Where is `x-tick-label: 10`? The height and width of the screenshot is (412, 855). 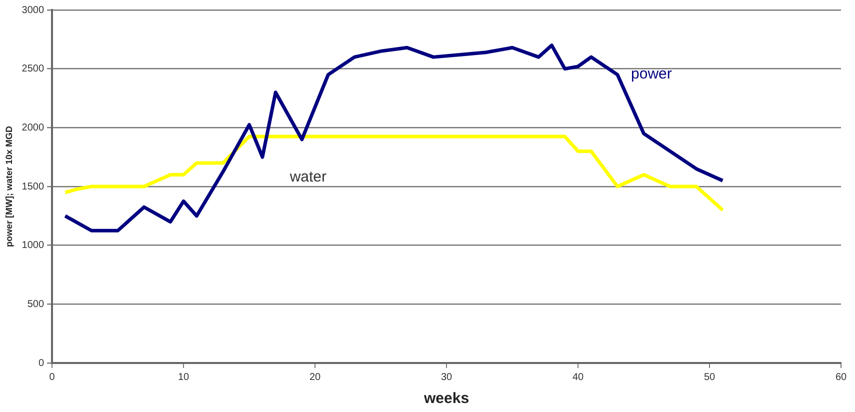 x-tick-label: 10 is located at coordinates (184, 377).